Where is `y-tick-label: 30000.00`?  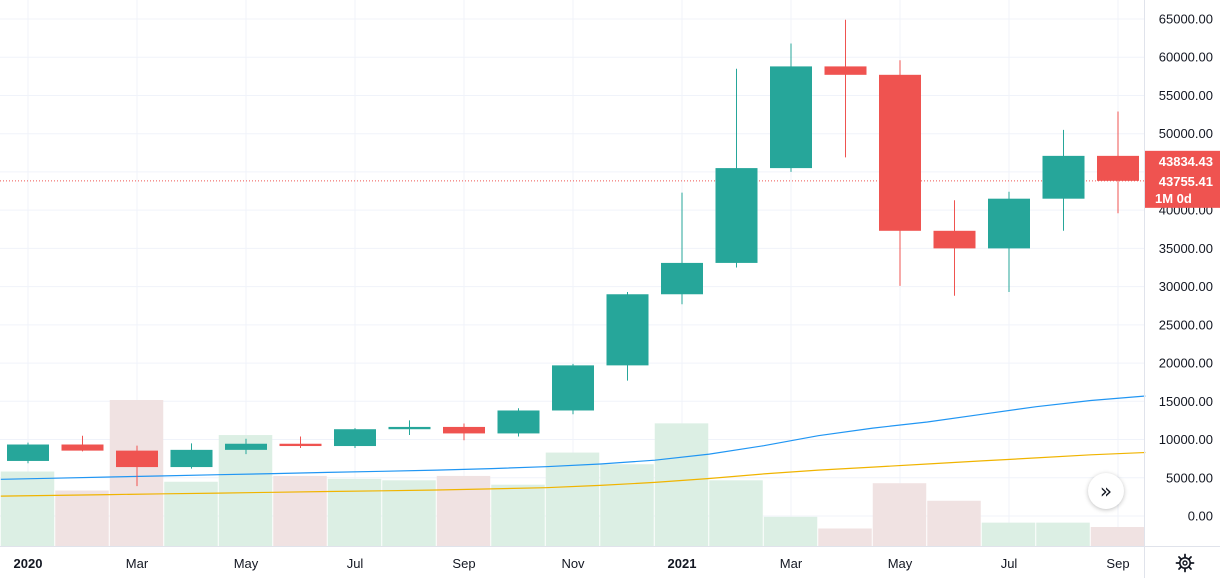
y-tick-label: 30000.00 is located at coordinates (1186, 286).